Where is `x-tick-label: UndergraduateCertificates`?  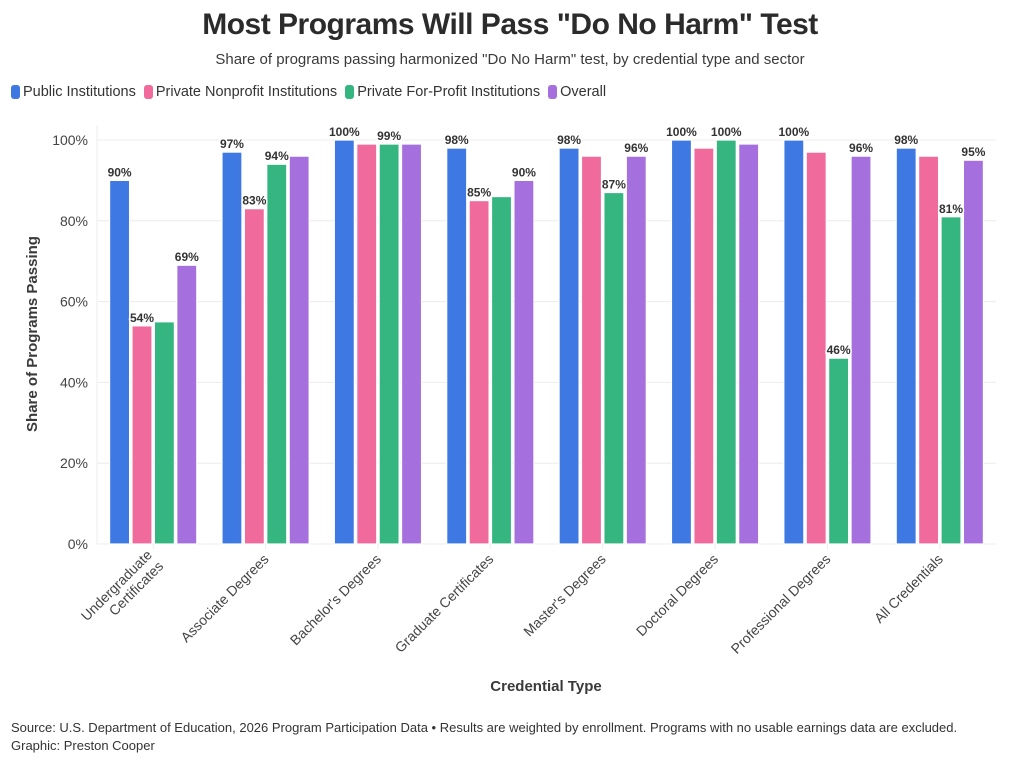
x-tick-label: UndergraduateCertificates is located at coordinates (122, 590).